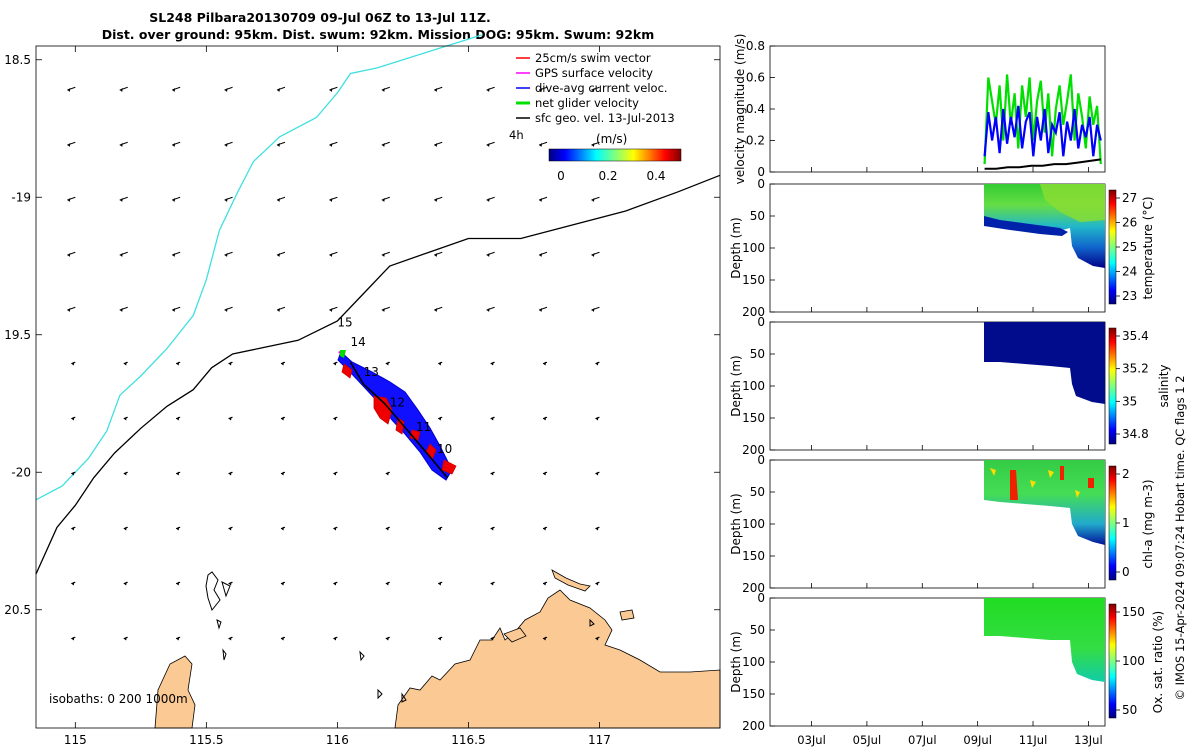 The height and width of the screenshot is (750, 1200). Describe the element at coordinates (811, 740) in the screenshot. I see `time-xtick: 03Jul` at that location.